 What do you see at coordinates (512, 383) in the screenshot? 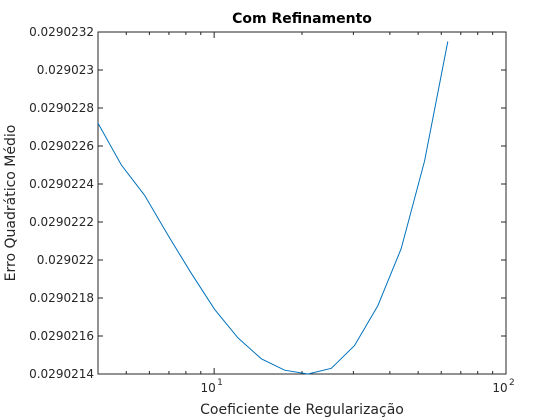
I see `x-tick-label-exponent: 2` at bounding box center [512, 383].